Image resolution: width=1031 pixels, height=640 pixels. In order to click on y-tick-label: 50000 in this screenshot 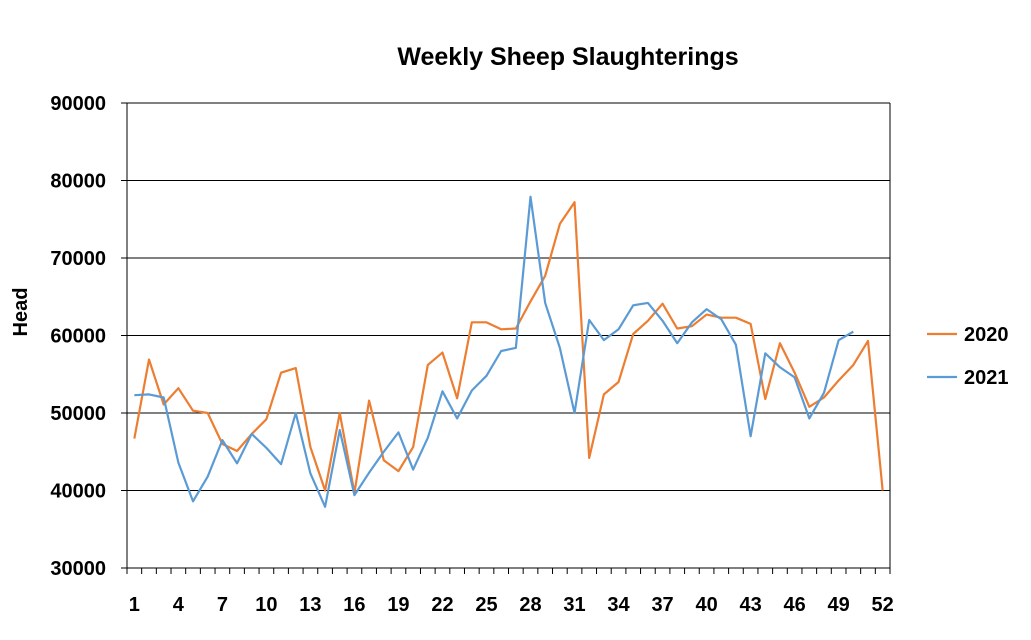, I will do `click(78, 414)`.